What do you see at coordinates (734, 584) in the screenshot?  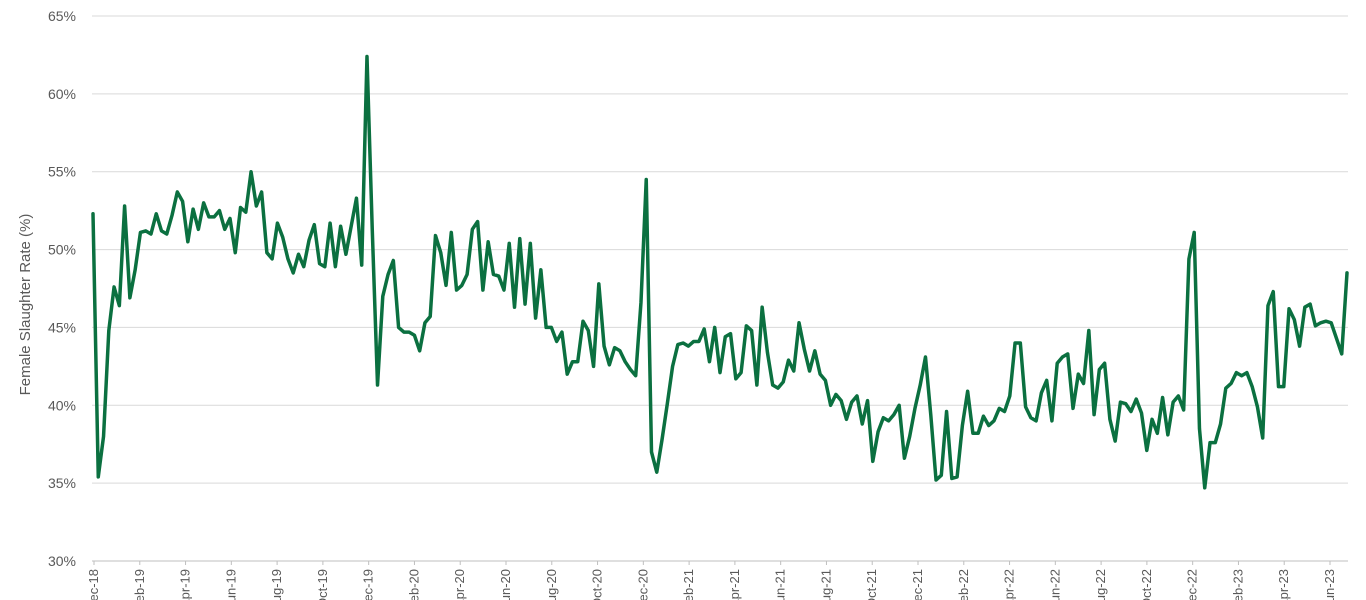 I see `x-tick-label: Apr-21` at bounding box center [734, 584].